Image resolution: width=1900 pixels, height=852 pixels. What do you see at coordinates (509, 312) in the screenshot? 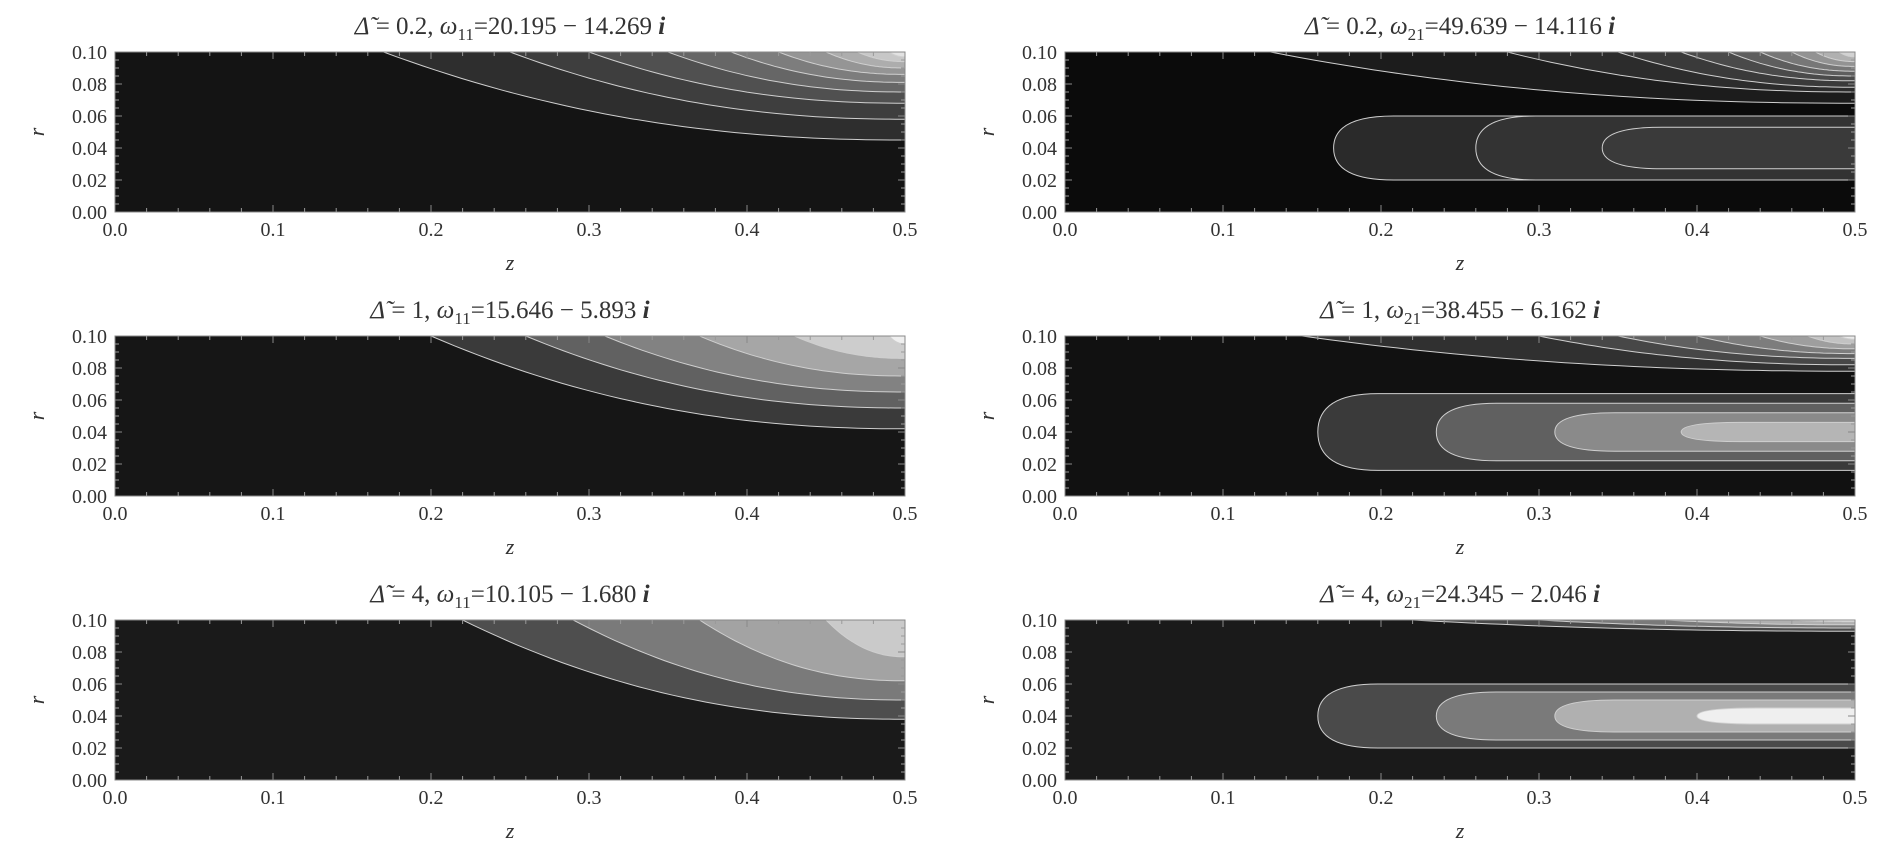
I see `panel-title: Δ̃ = 1, ω11=15.646 − 5.893 i` at bounding box center [509, 312].